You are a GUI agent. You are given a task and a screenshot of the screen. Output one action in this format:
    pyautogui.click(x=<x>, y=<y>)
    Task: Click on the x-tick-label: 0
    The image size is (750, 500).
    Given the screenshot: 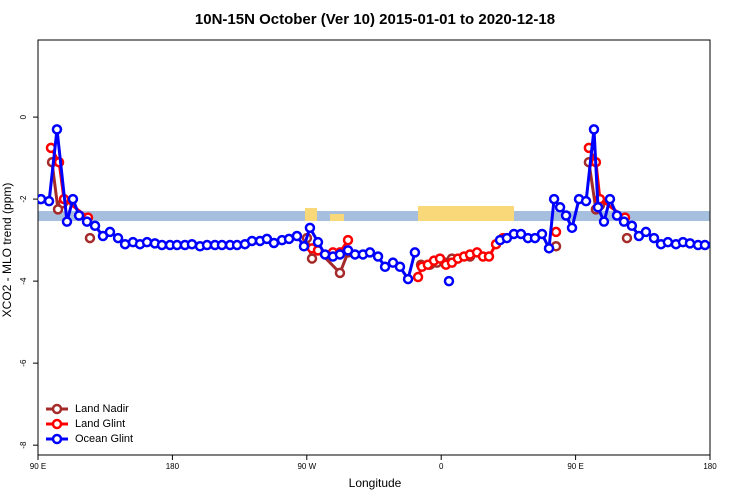 What is the action you would take?
    pyautogui.click(x=441, y=466)
    